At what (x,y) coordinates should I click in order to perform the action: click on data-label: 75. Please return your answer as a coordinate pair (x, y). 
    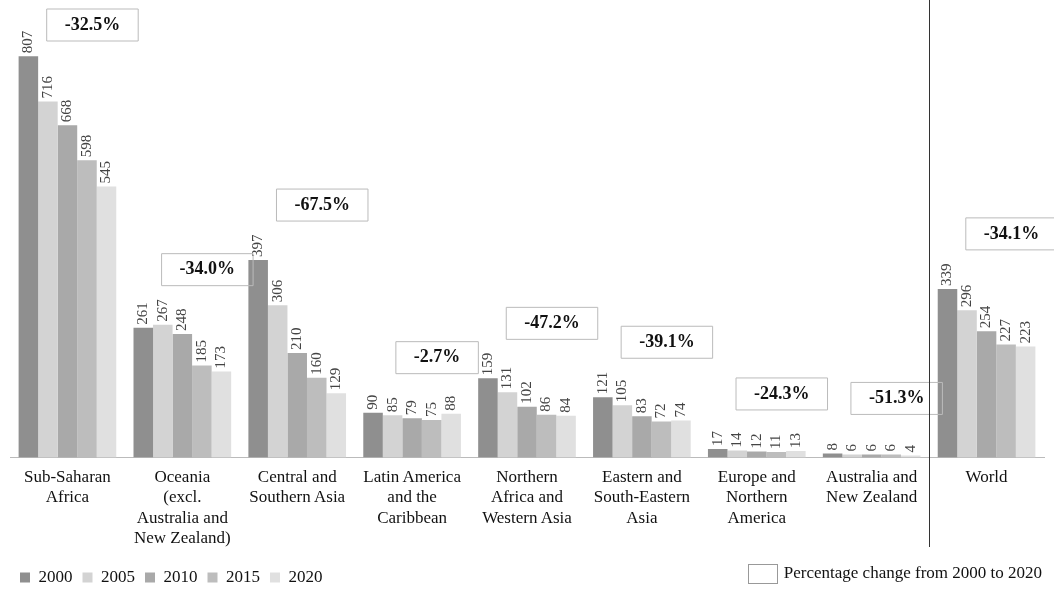
    Looking at the image, I should click on (430, 410).